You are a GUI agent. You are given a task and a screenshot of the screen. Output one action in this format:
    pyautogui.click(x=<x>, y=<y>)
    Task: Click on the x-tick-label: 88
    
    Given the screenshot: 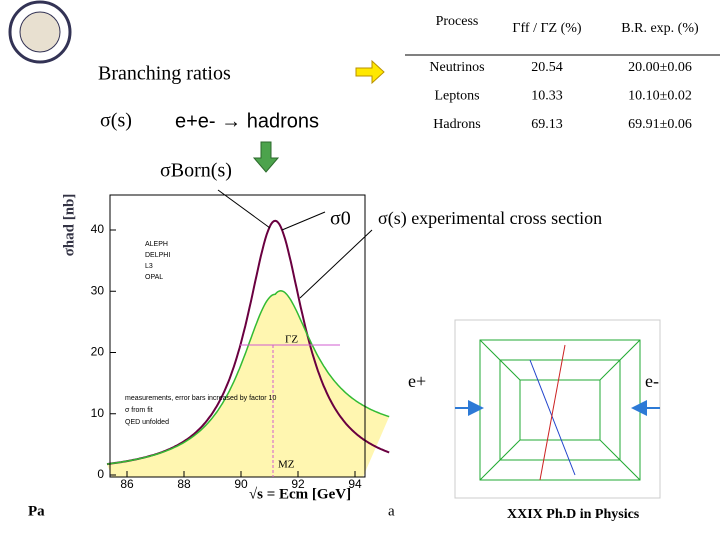 What is the action you would take?
    pyautogui.click(x=184, y=484)
    